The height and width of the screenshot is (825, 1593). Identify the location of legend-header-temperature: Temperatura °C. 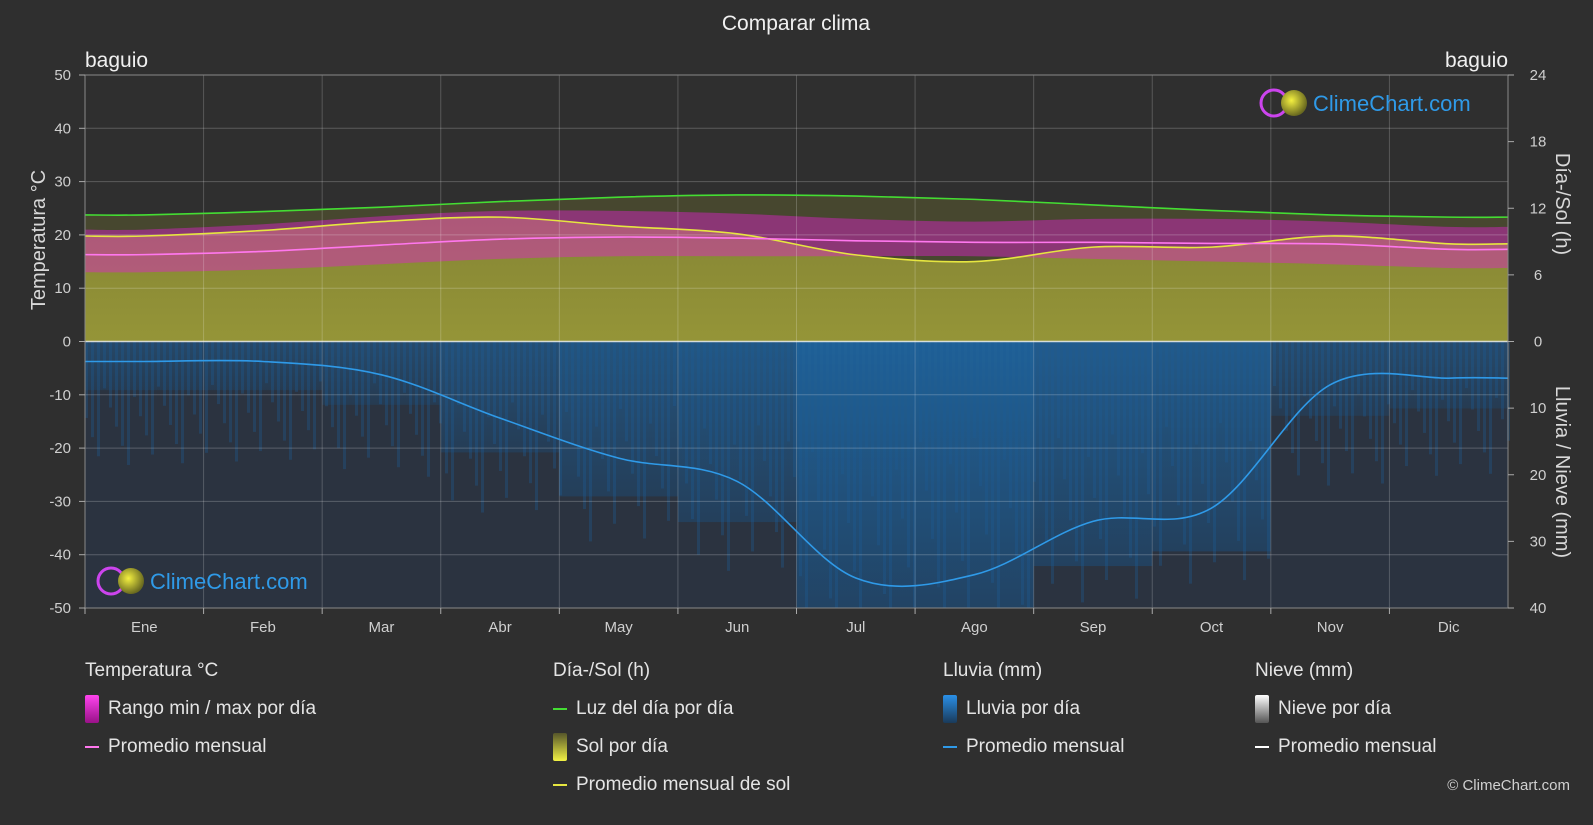
(152, 670).